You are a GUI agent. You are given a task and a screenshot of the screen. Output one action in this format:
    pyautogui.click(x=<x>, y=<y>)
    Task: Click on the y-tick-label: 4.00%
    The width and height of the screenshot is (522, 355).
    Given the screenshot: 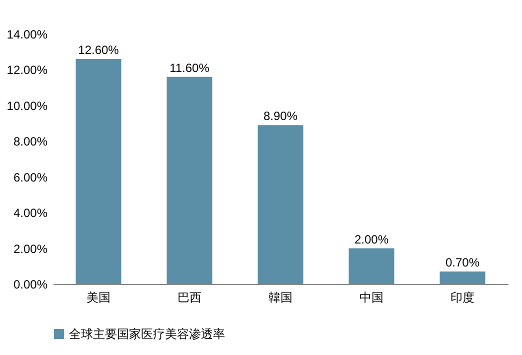 What is the action you would take?
    pyautogui.click(x=30, y=213)
    